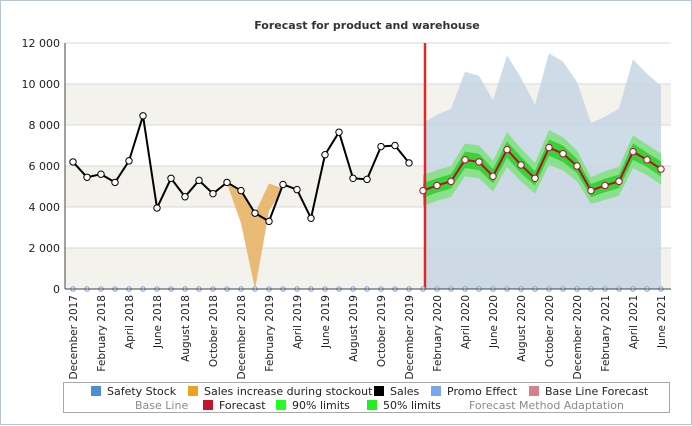 This screenshot has width=692, height=426. What do you see at coordinates (242, 337) in the screenshot?
I see `x-tick-label: December 2018` at bounding box center [242, 337].